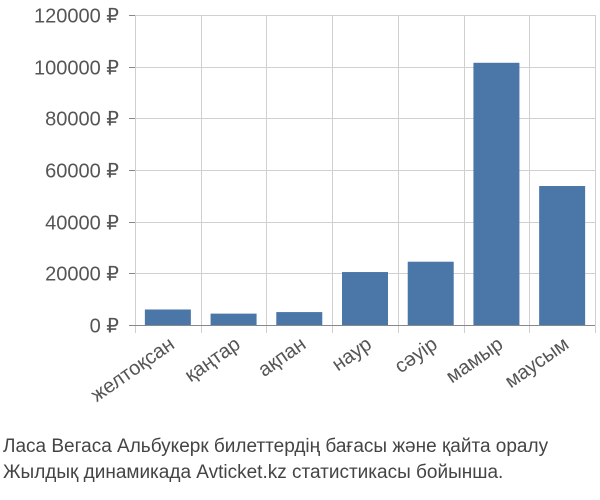 This screenshot has width=600, height=500. Describe the element at coordinates (212, 360) in the screenshot. I see `x-tick-label: қаңтар` at that location.